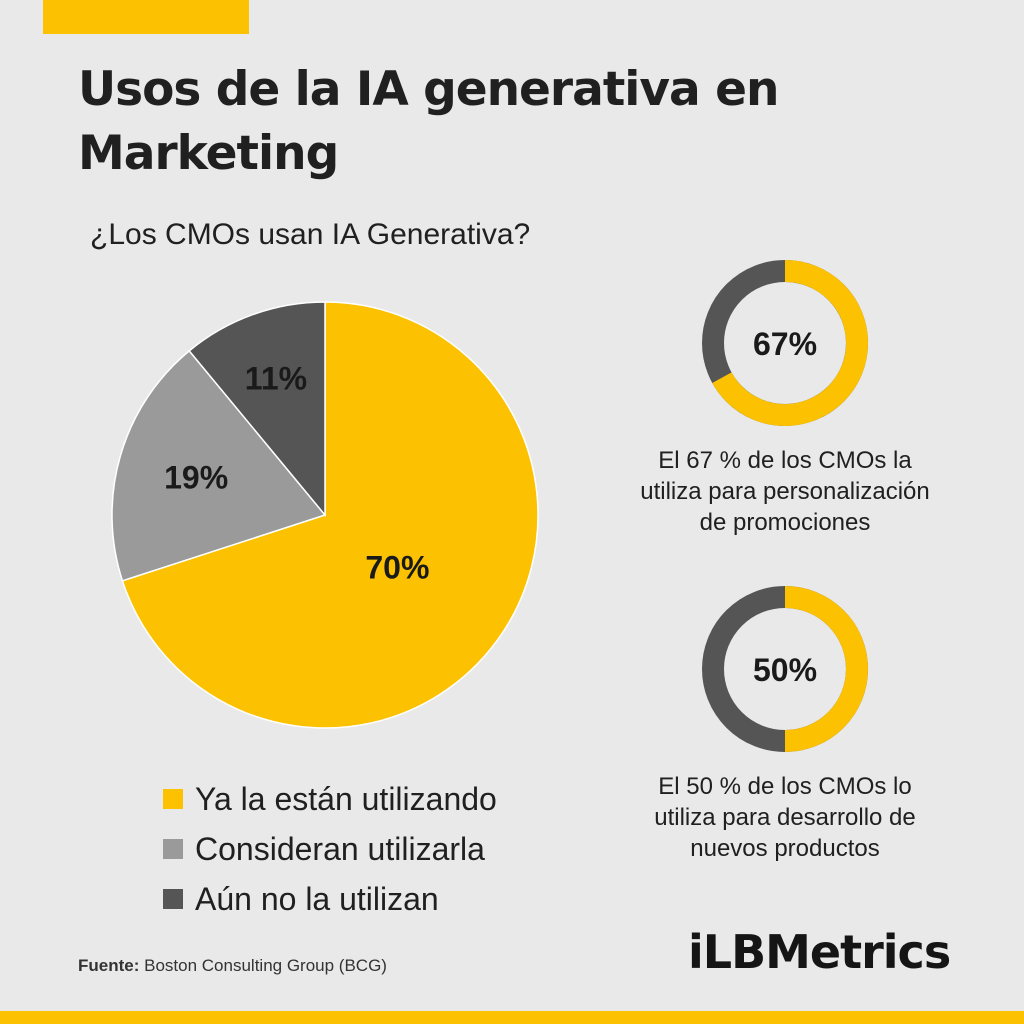  I want to click on pie-slice-considering, so click(219, 465).